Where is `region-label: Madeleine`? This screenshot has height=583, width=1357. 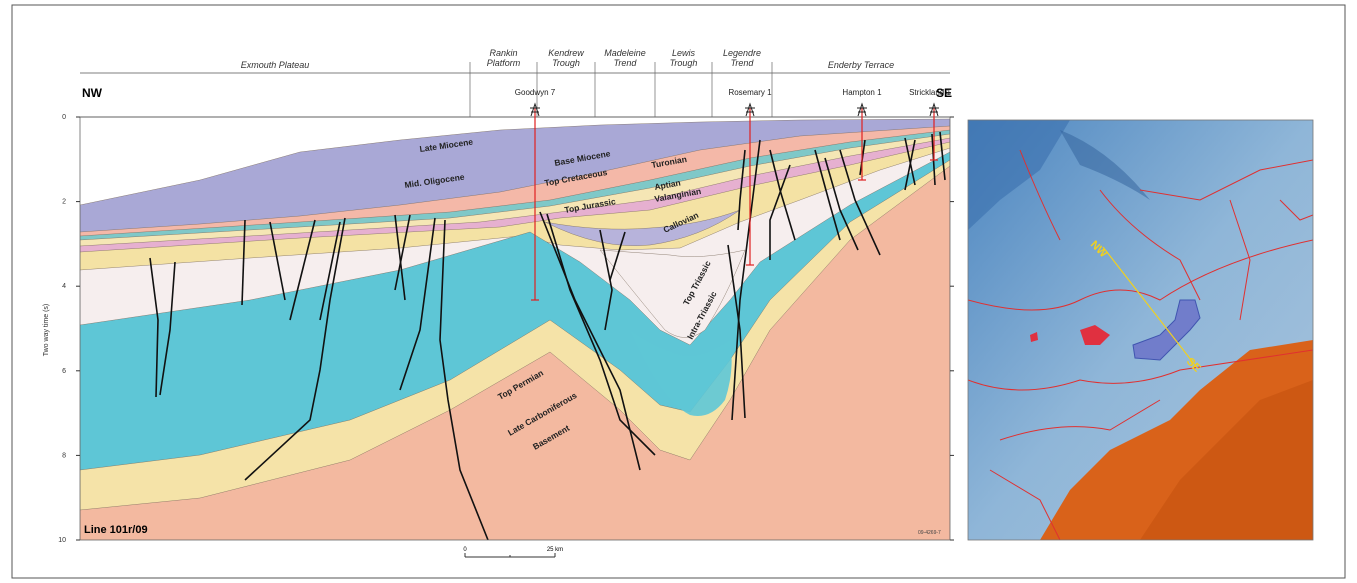
region-label: Madeleine is located at coordinates (625, 53).